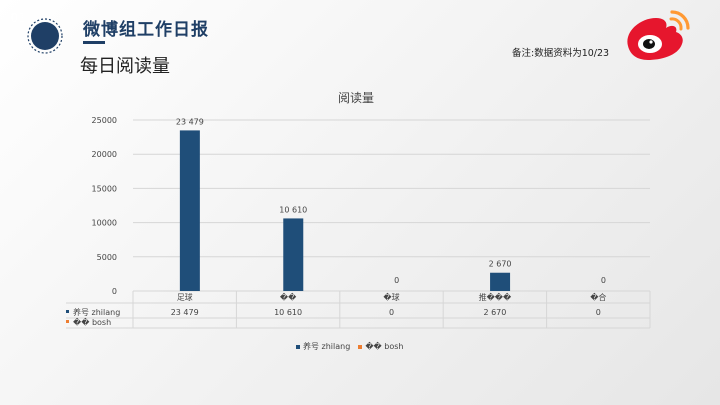 The image size is (720, 405). What do you see at coordinates (18, 18) in the screenshot?
I see `section-number: 01` at bounding box center [18, 18].